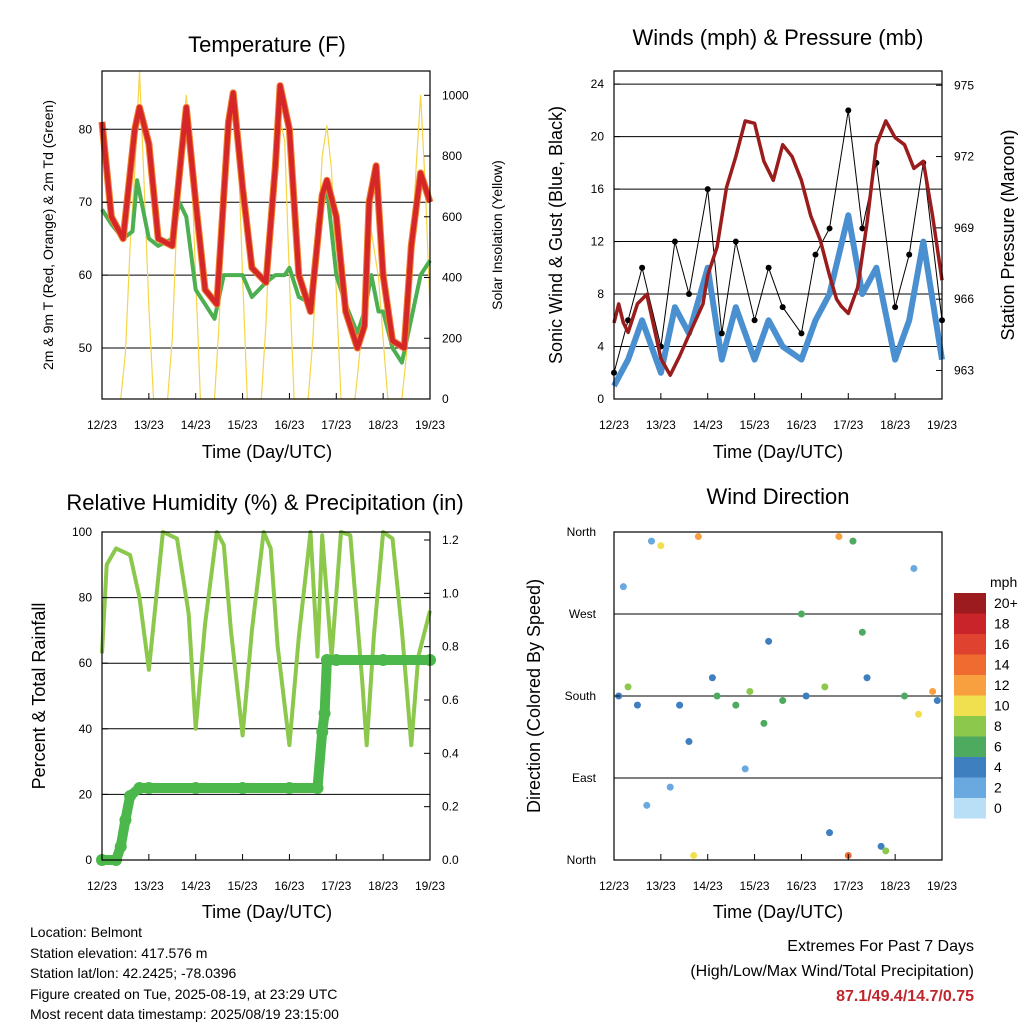  Describe the element at coordinates (1002, 665) in the screenshot. I see `legend-label: 14` at that location.